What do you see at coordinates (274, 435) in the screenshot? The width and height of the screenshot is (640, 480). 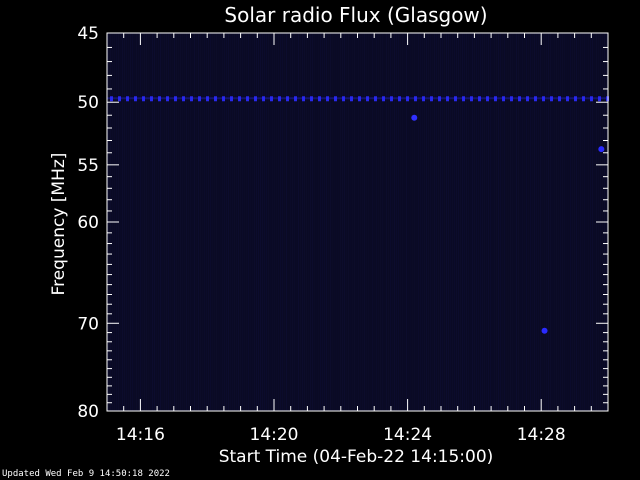 I see `x-tick-label: 14:20` at bounding box center [274, 435].